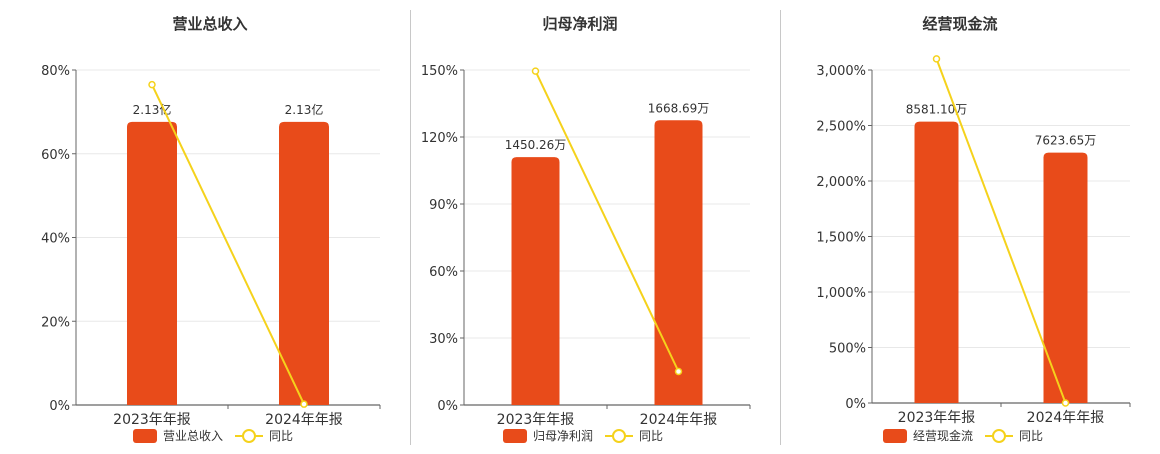 The image size is (1160, 454). Describe the element at coordinates (439, 71) in the screenshot. I see `y-tick-label: 150%` at that location.